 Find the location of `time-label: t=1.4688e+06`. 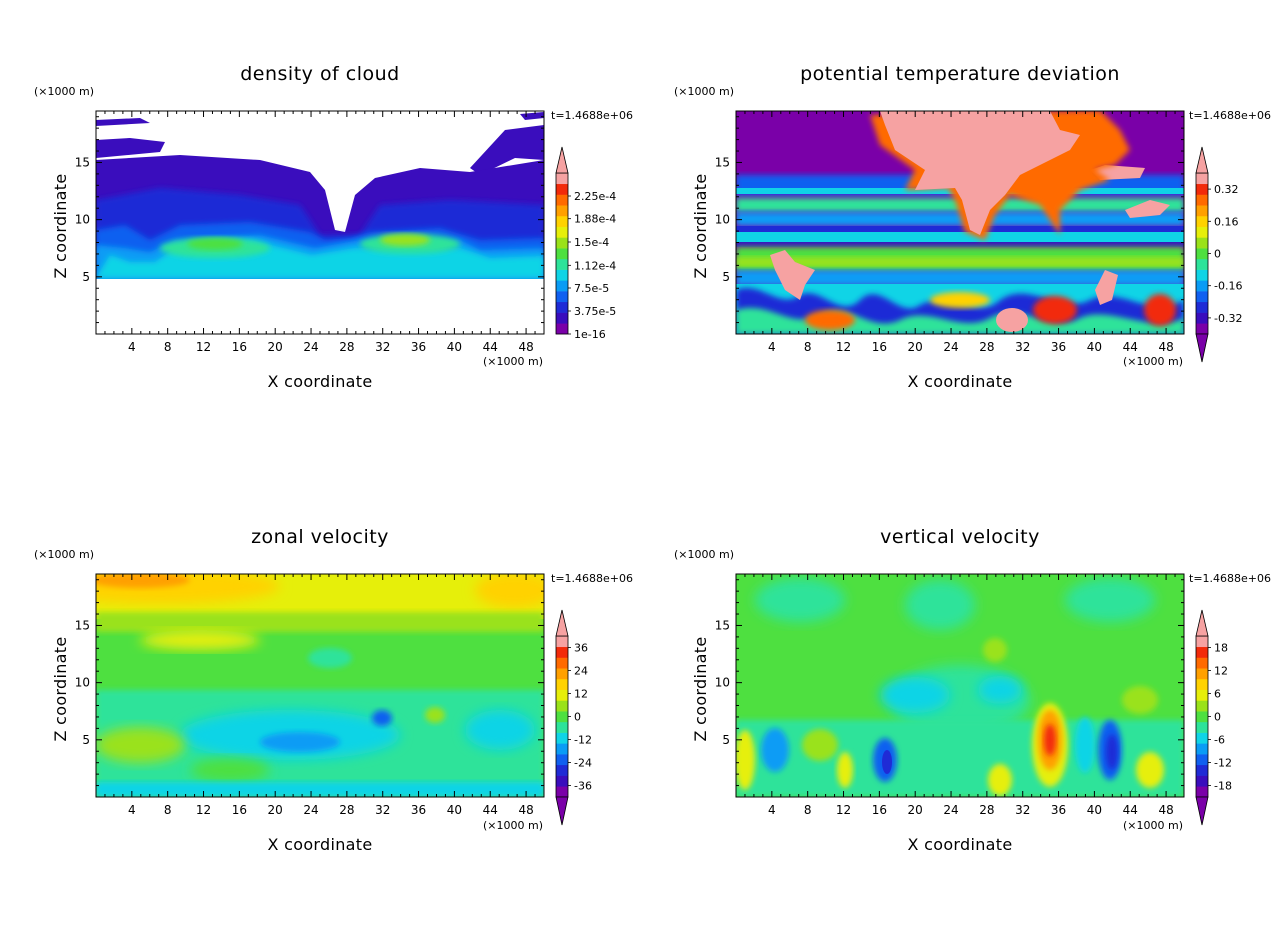

time-label: t=1.4688e+06 is located at coordinates (1230, 578).